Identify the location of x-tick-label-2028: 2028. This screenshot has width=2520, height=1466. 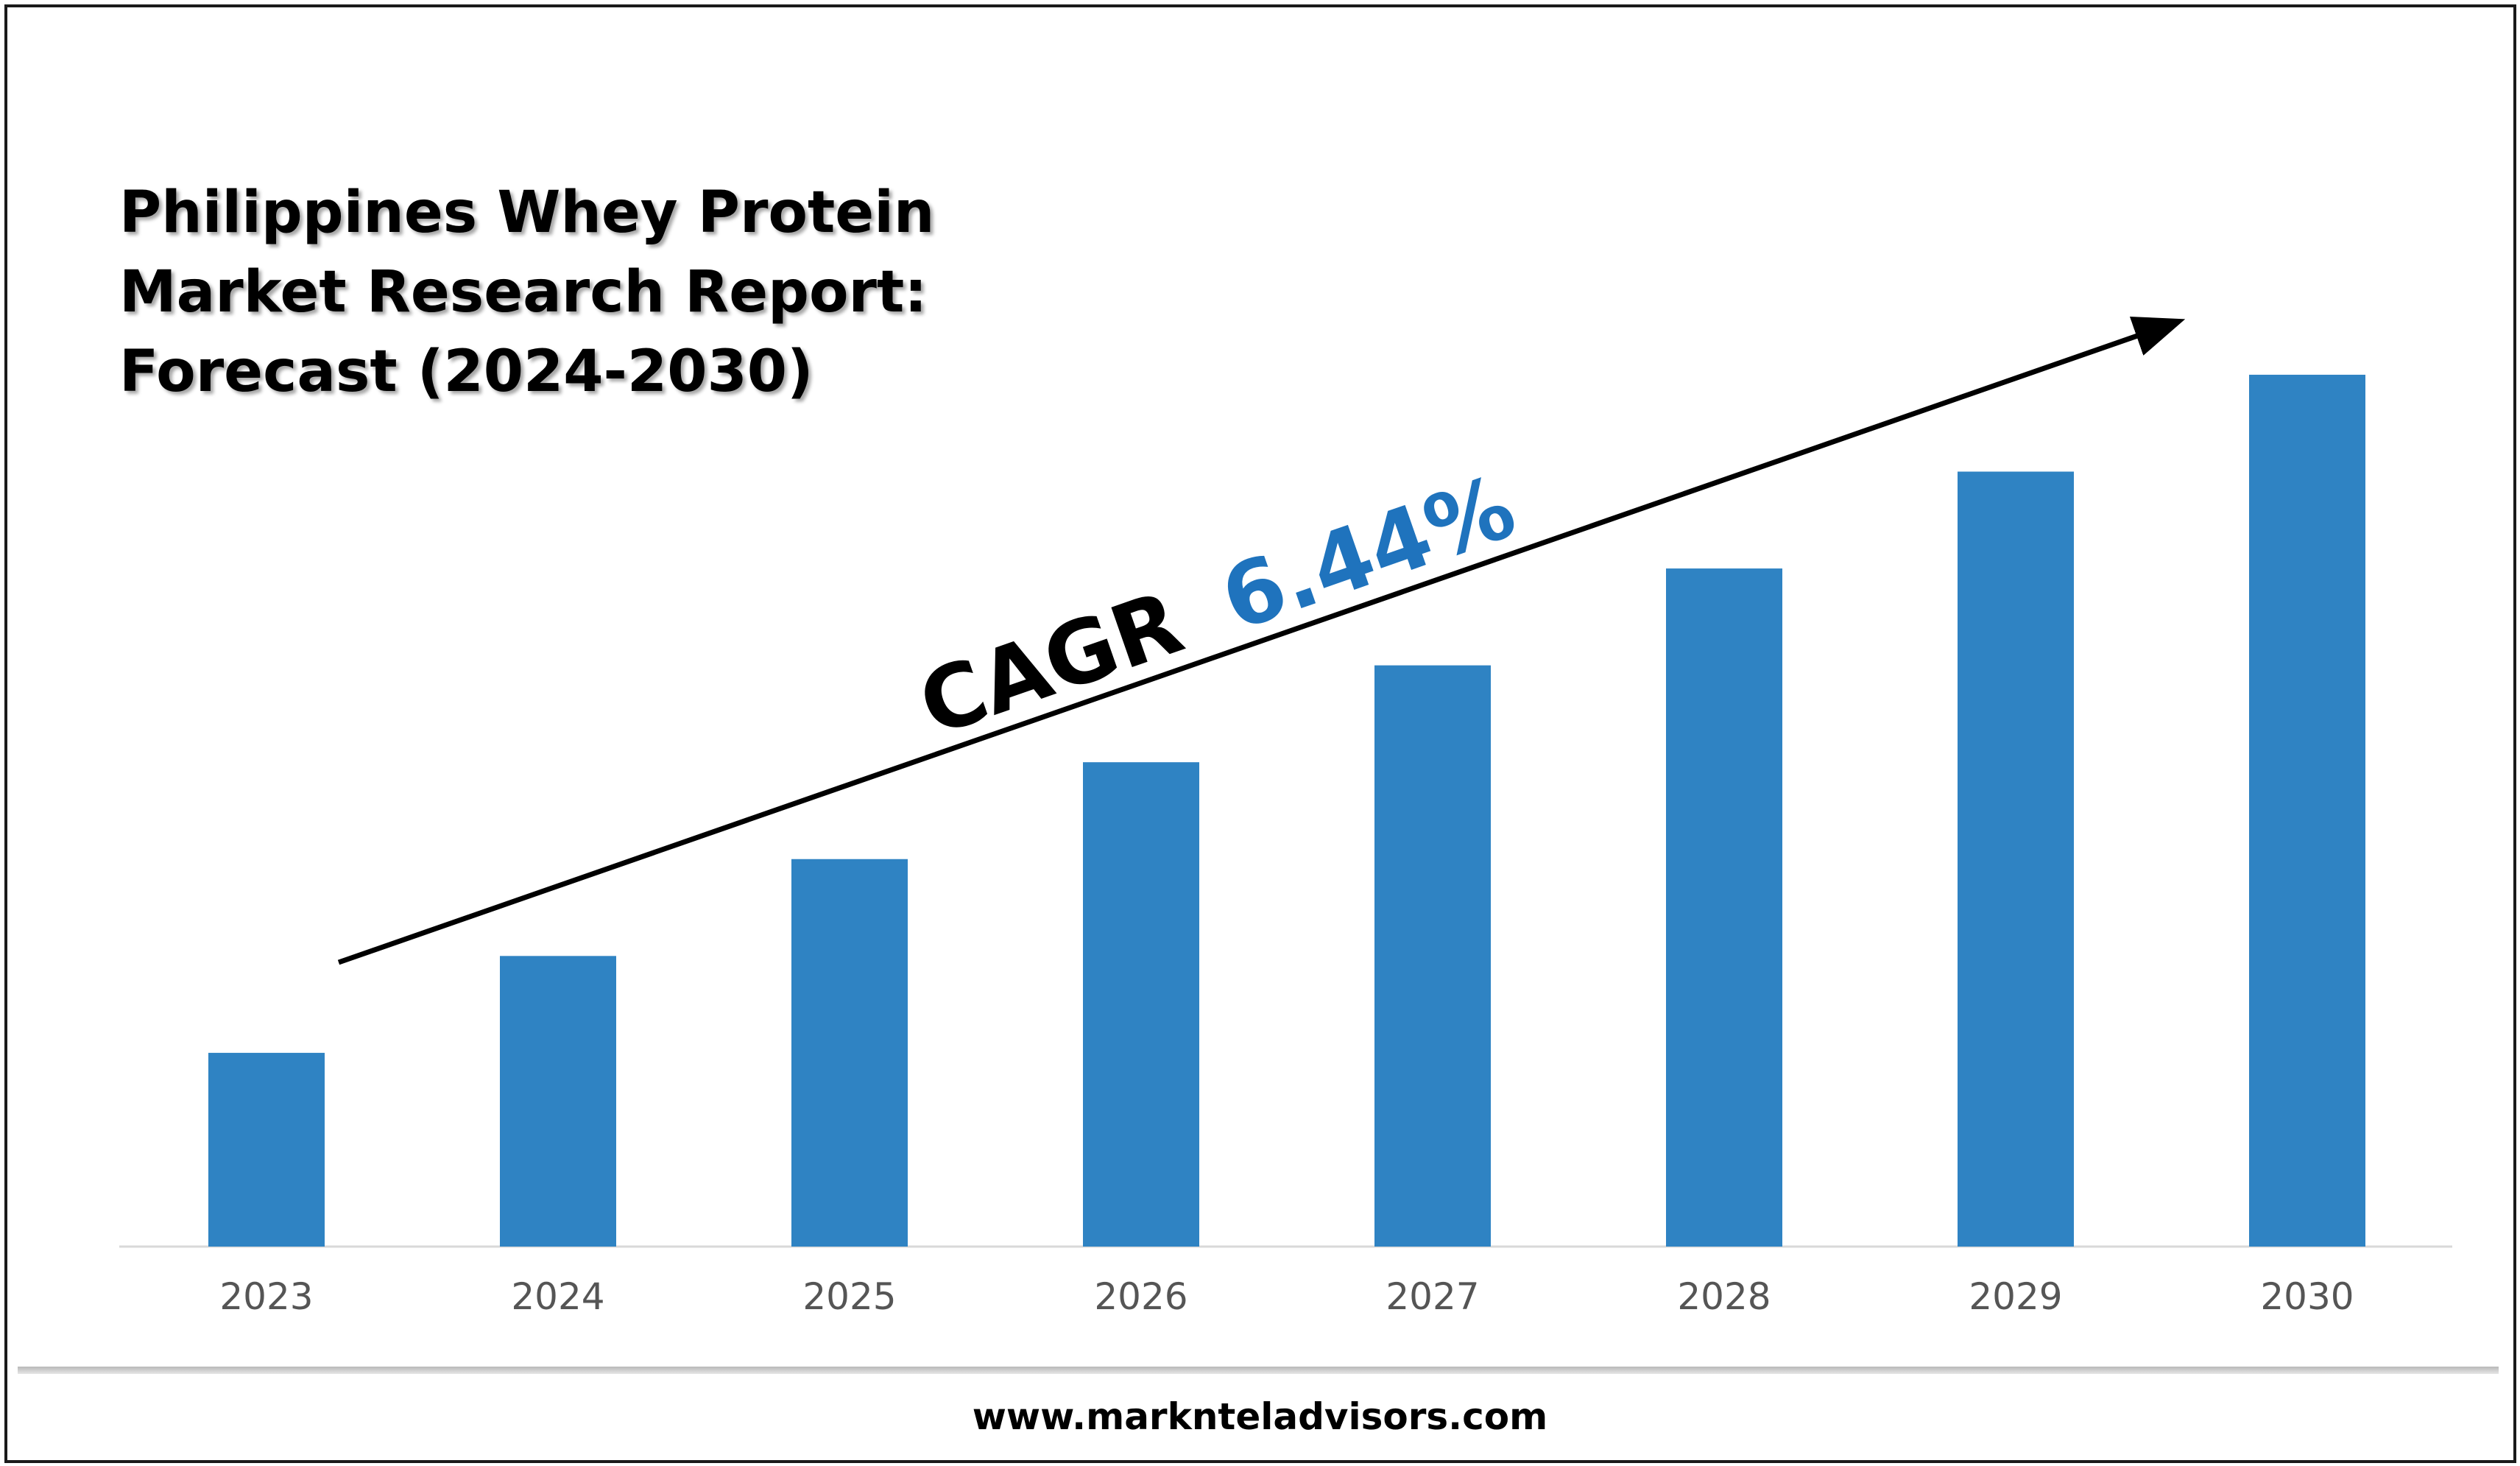
(1724, 1296).